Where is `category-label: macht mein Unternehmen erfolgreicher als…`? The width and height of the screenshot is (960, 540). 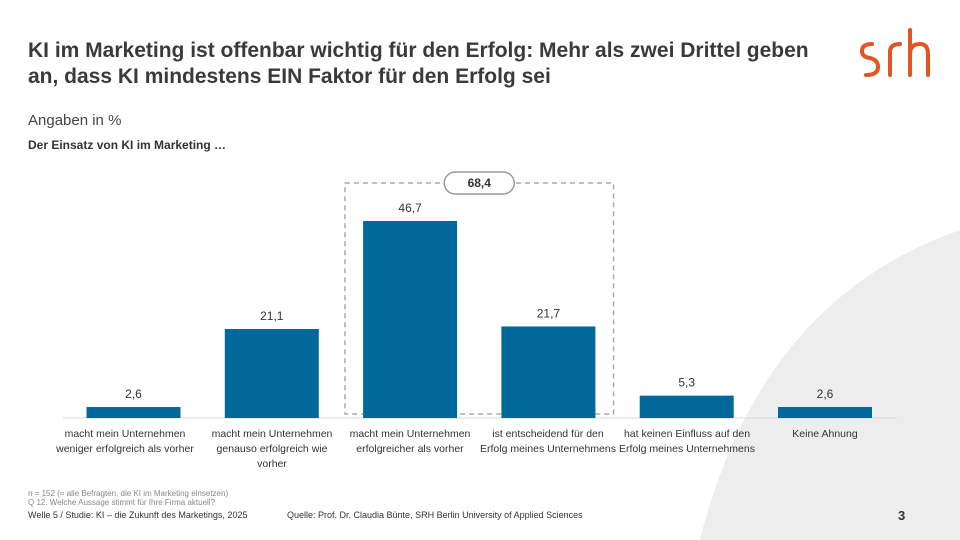
category-label: macht mein Unternehmen erfolgreicher als… is located at coordinates (410, 441).